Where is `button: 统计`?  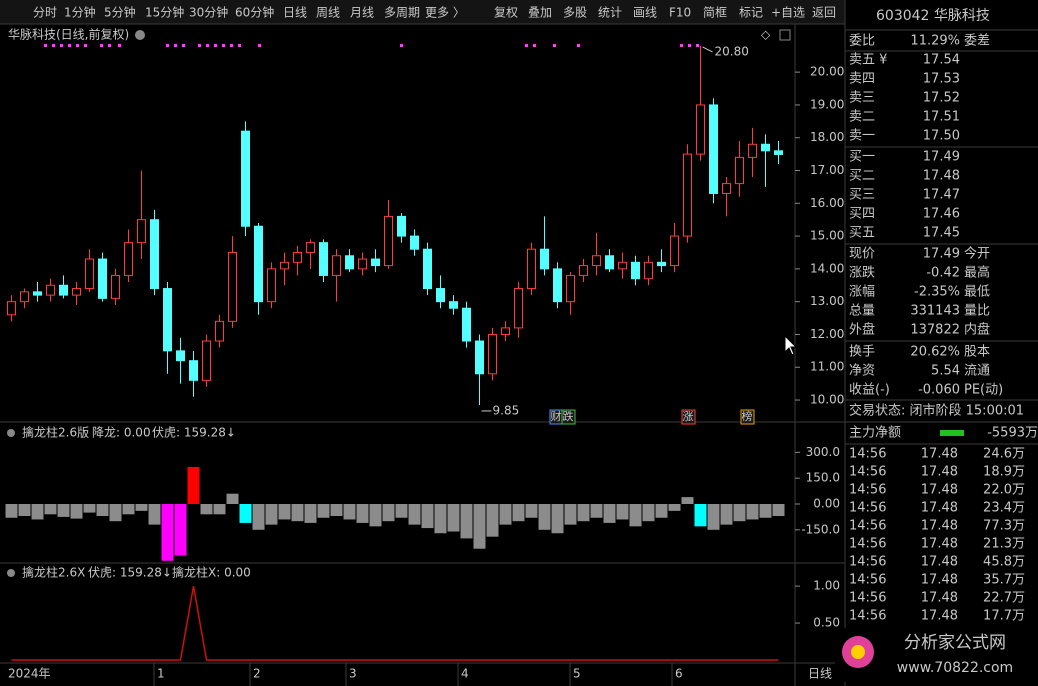 button: 统计 is located at coordinates (610, 13).